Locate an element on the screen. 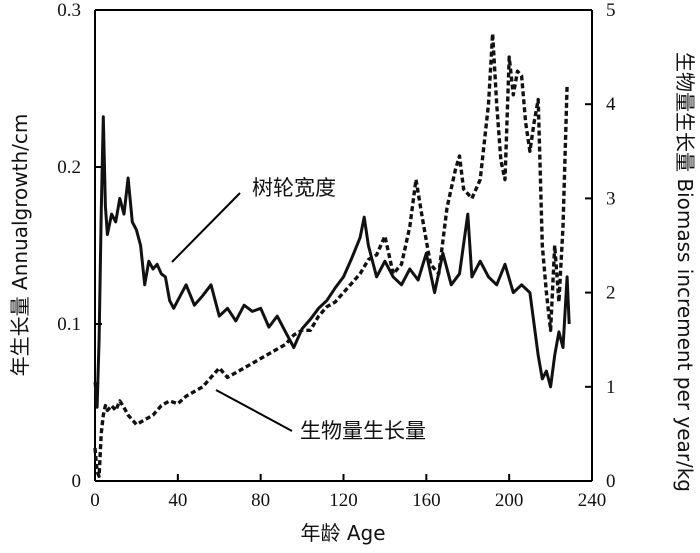 The height and width of the screenshot is (553, 700). right-y-axis-ticks: 0 1 2 3 4 5 is located at coordinates (611, 246).